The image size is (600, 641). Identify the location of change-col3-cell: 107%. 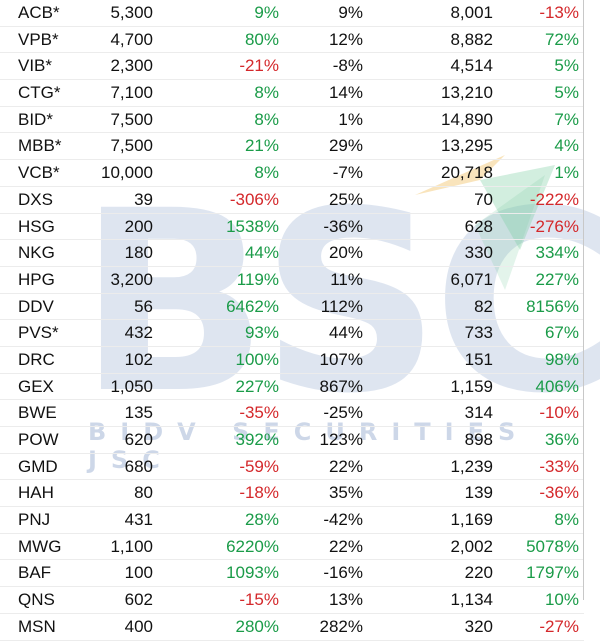
(341, 359).